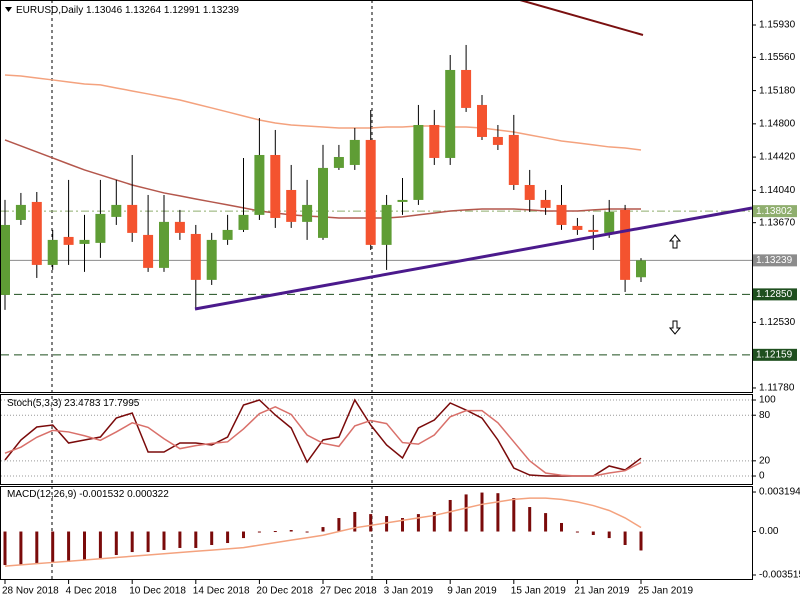 The height and width of the screenshot is (600, 800). Describe the element at coordinates (774, 294) in the screenshot. I see `price-level-label: 1.12850` at that location.